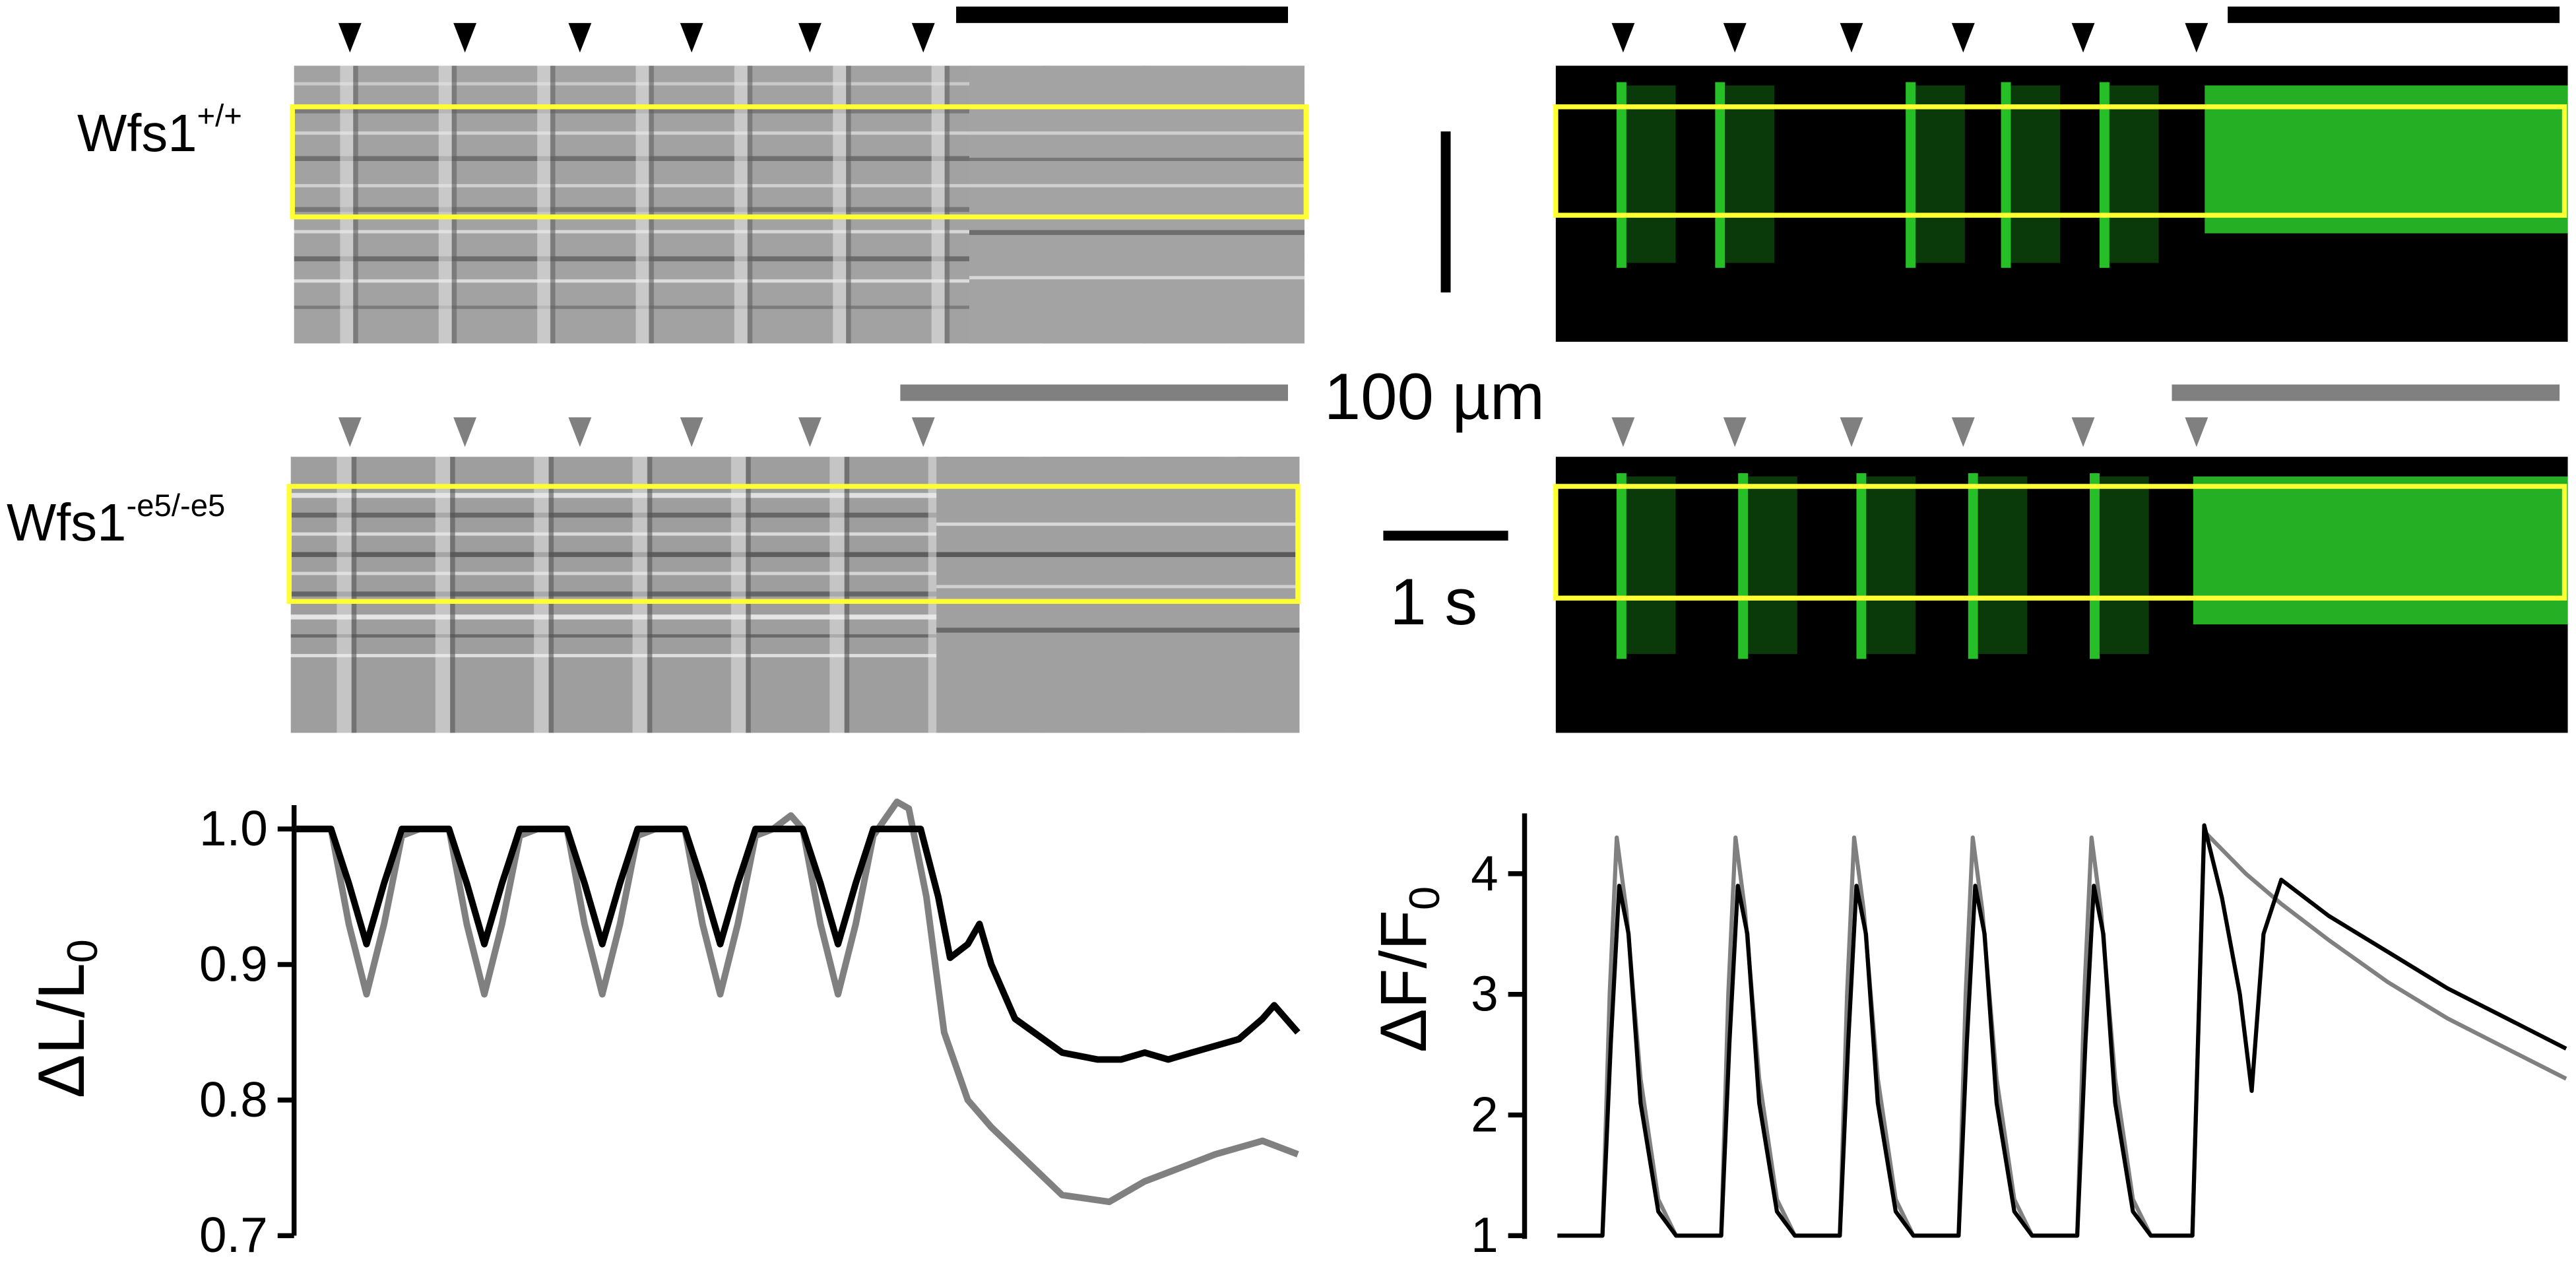 This screenshot has height=1277, width=2576. I want to click on fluorescence-chart-y-tick-label: 1, so click(1484, 1234).